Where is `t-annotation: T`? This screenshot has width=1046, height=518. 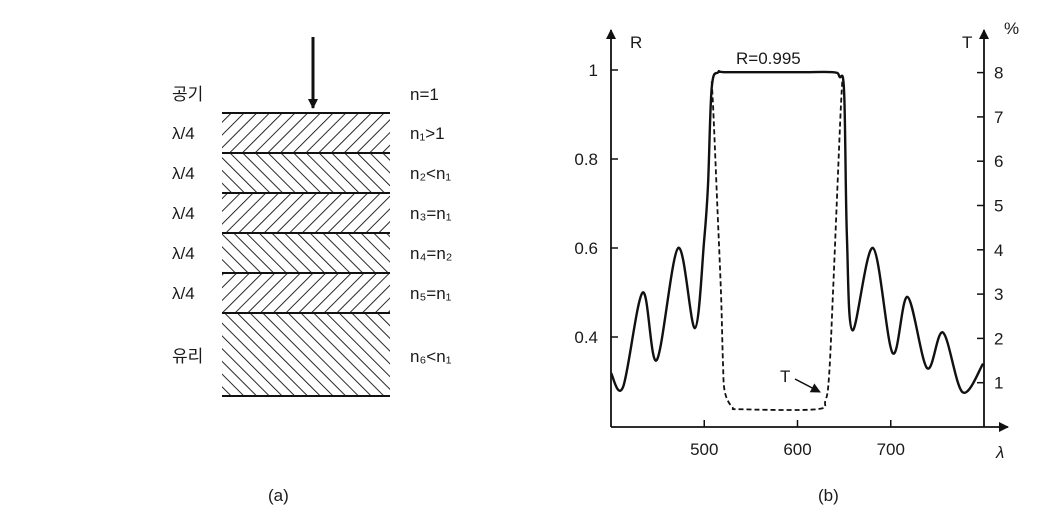 t-annotation: T is located at coordinates (785, 376).